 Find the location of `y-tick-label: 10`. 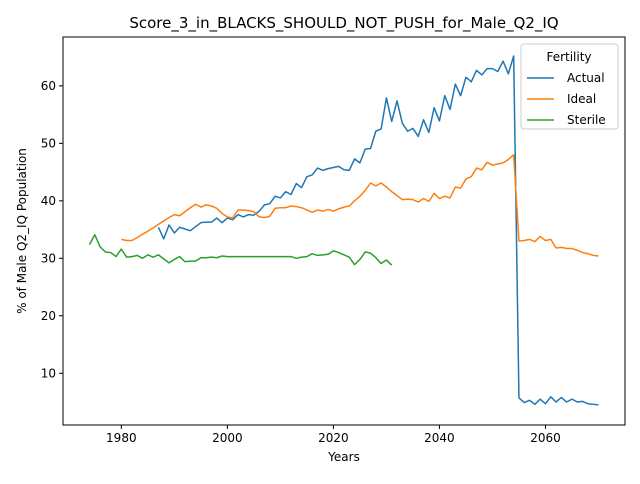

y-tick-label: 10 is located at coordinates (48, 373).